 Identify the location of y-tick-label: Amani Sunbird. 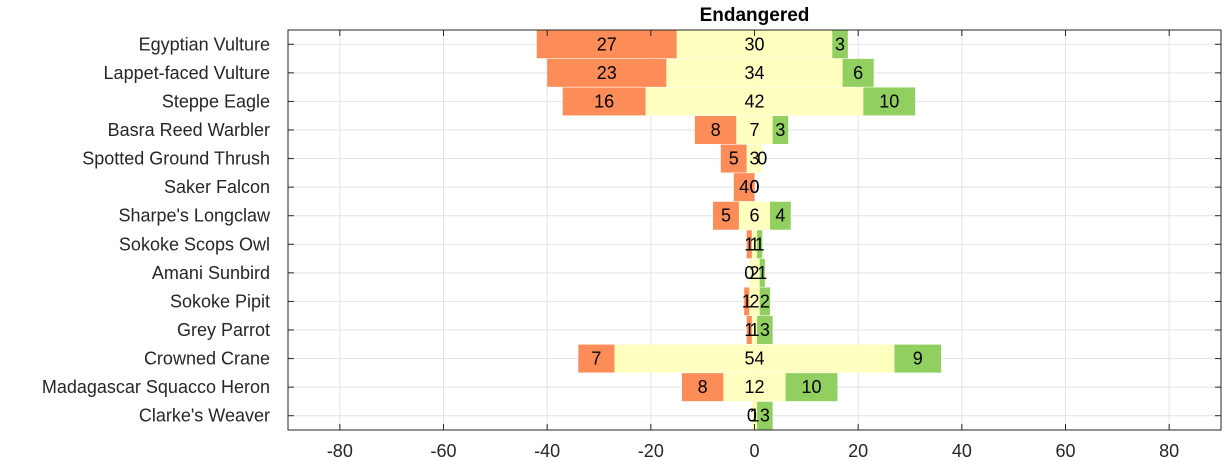
(211, 273).